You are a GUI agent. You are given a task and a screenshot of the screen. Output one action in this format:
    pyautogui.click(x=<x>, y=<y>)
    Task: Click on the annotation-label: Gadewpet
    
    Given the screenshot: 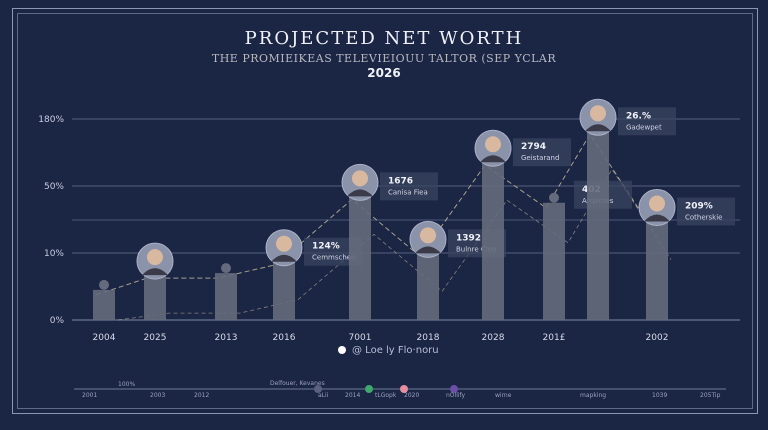 What is the action you would take?
    pyautogui.click(x=644, y=127)
    